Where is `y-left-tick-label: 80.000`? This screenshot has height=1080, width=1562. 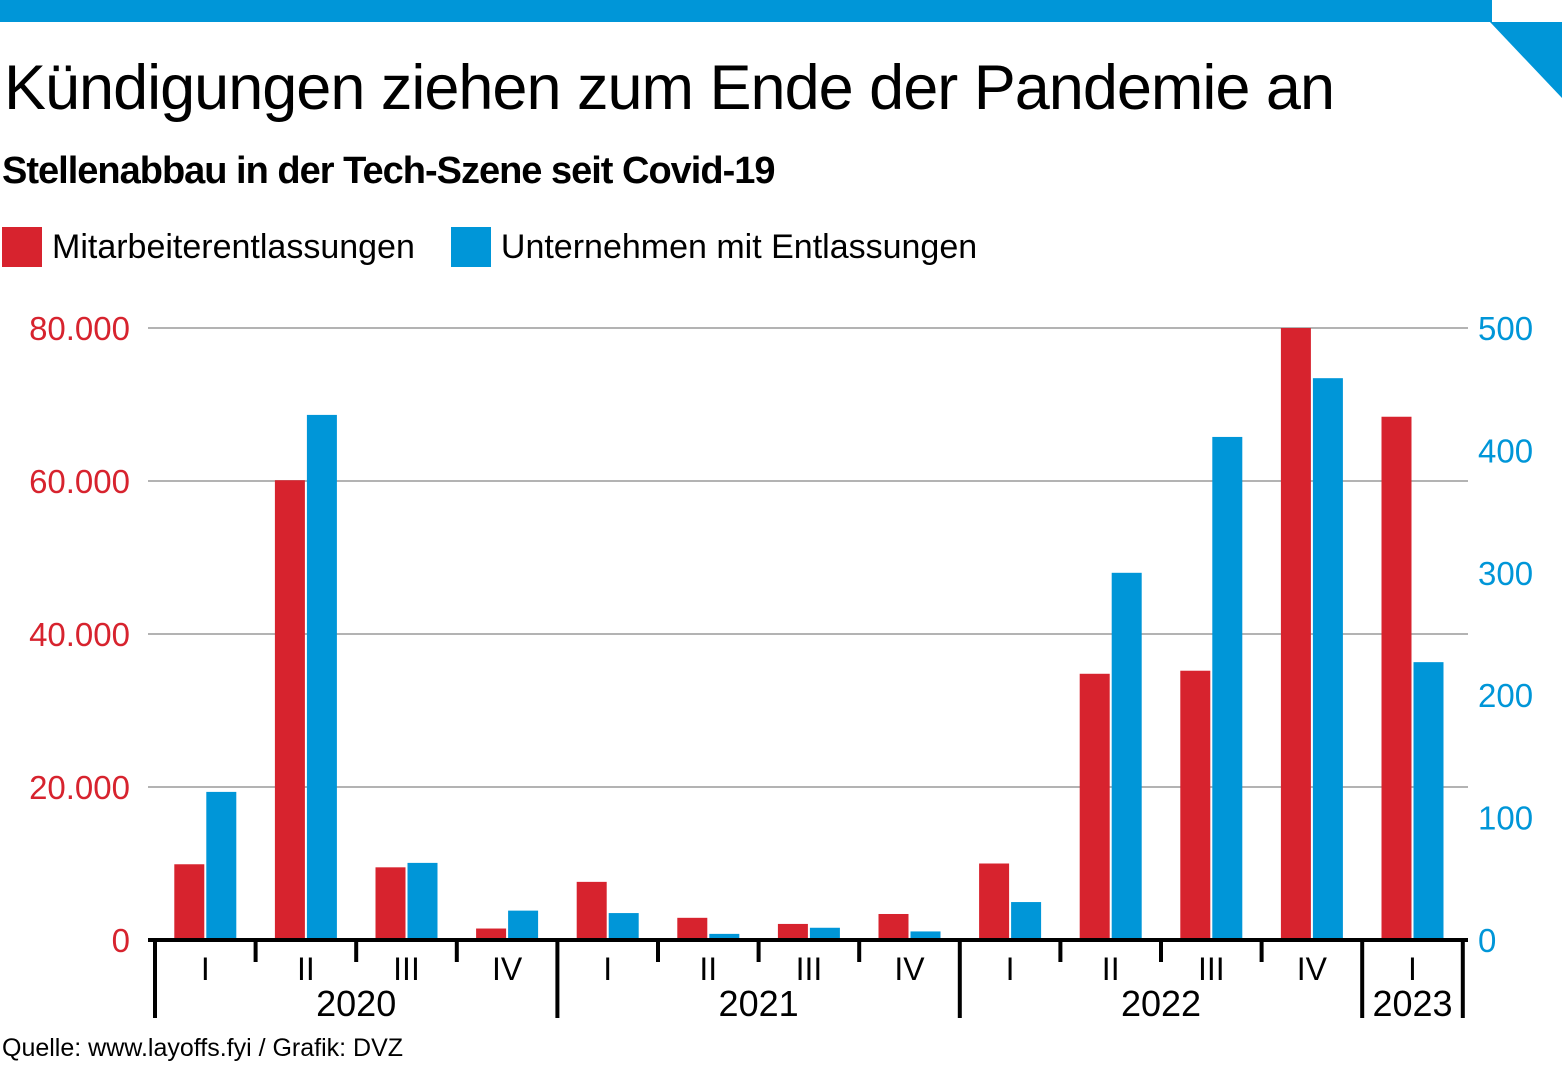 y-left-tick-label: 80.000 is located at coordinates (79, 328).